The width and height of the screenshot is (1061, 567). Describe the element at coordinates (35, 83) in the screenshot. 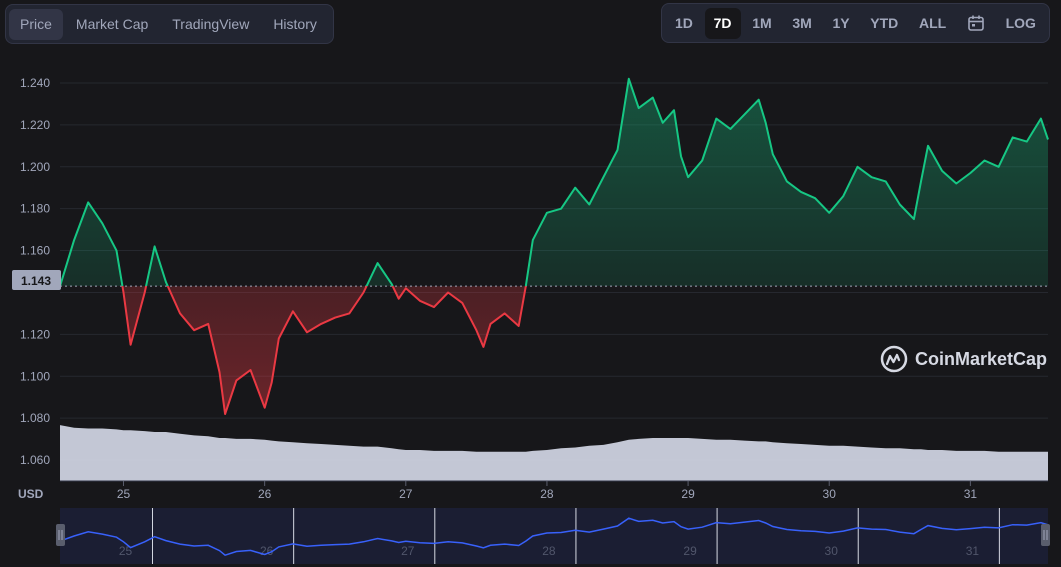

I see `y-tick-label: 1.240` at that location.